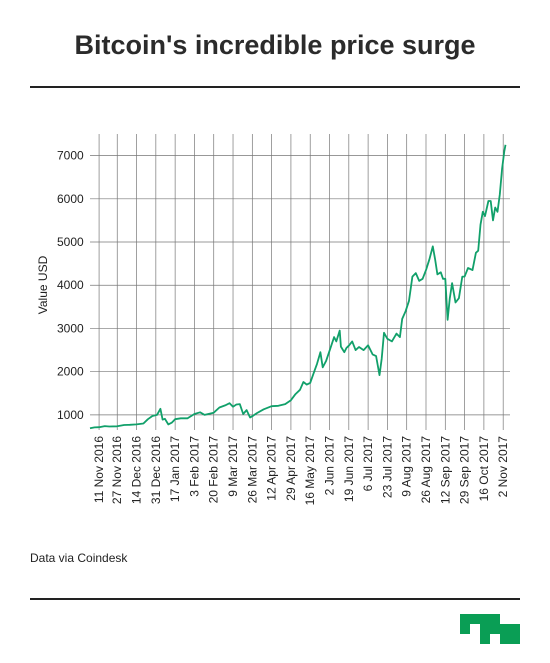 The height and width of the screenshot is (663, 550). What do you see at coordinates (349, 469) in the screenshot?
I see `x-tick-label: 19 Jun 2017` at bounding box center [349, 469].